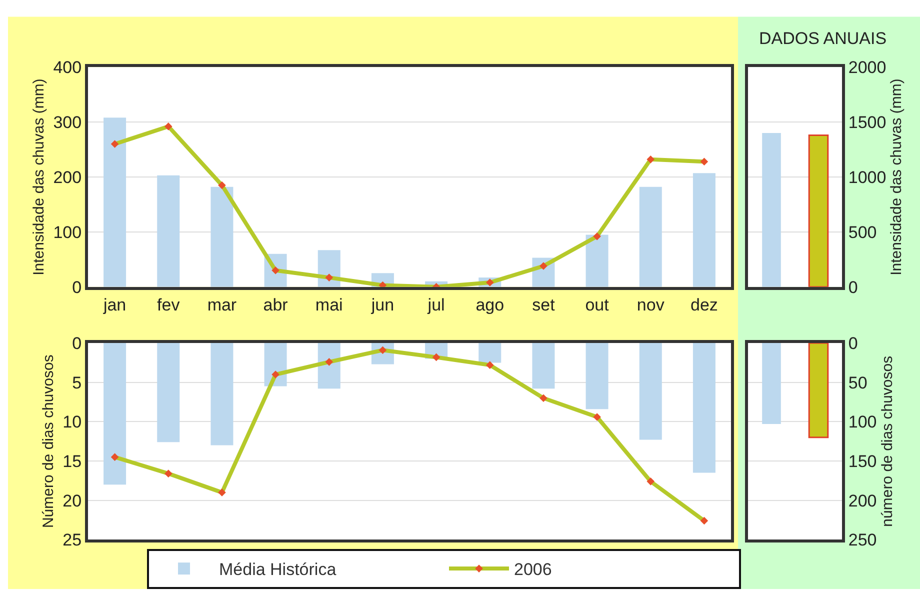 The height and width of the screenshot is (599, 920). Describe the element at coordinates (114, 304) in the screenshot. I see `x-tick-label: jan` at that location.